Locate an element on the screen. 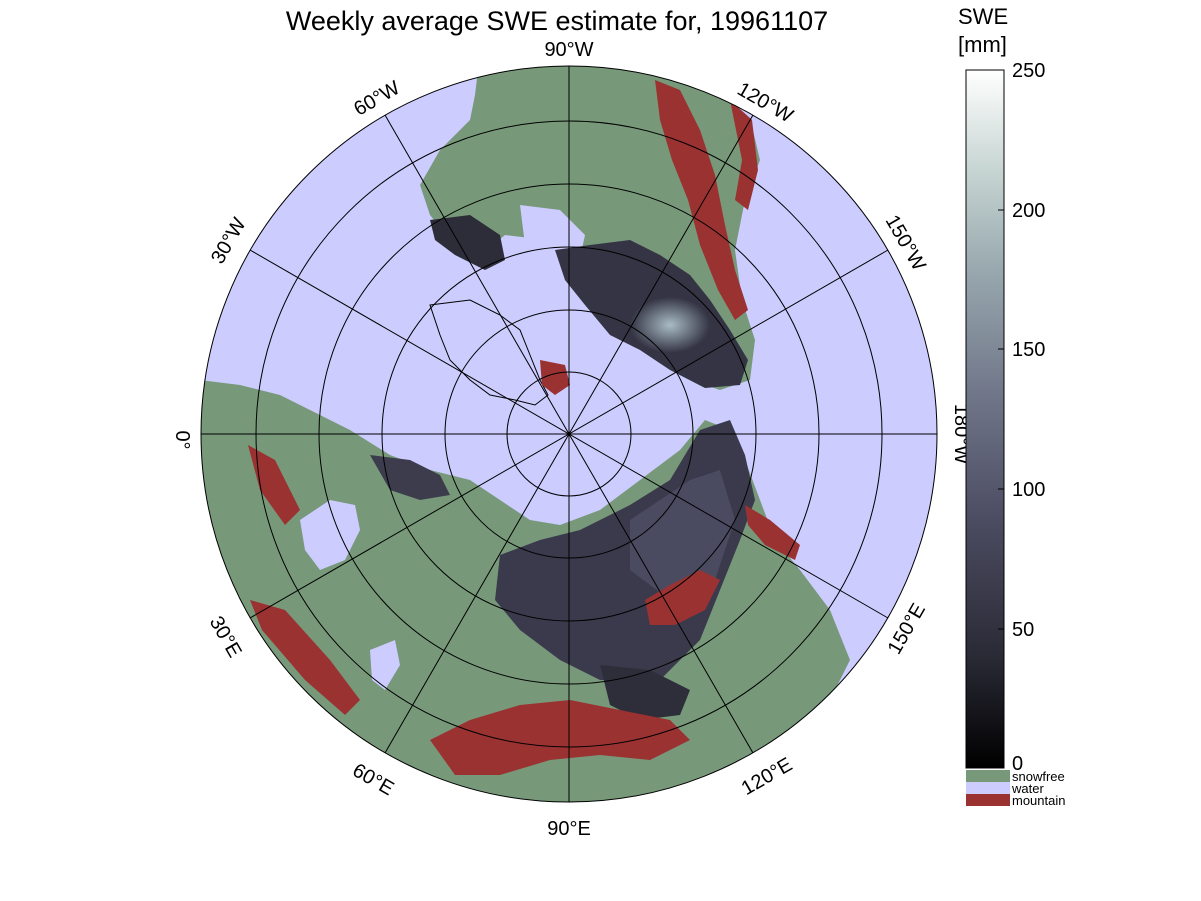 The image size is (1201, 901). legend-label-mountain: mountain is located at coordinates (1038, 800).